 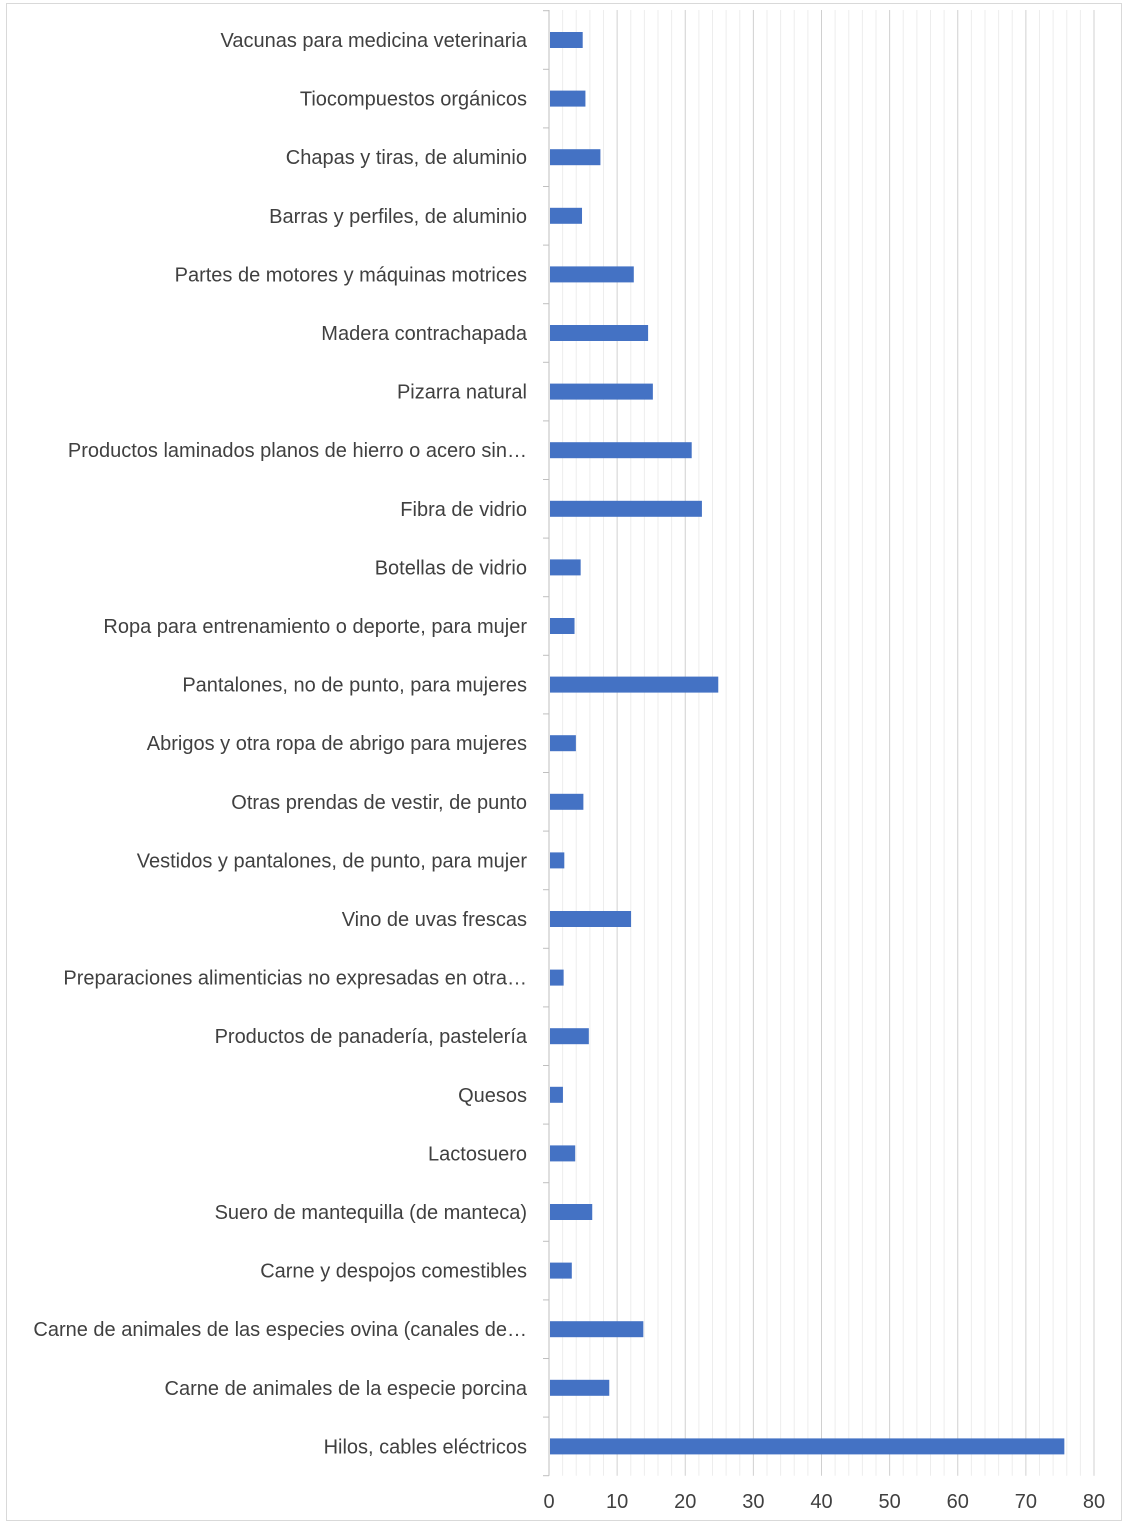 I want to click on category-label: Carne de animales de la especie porcina, so click(x=346, y=1389).